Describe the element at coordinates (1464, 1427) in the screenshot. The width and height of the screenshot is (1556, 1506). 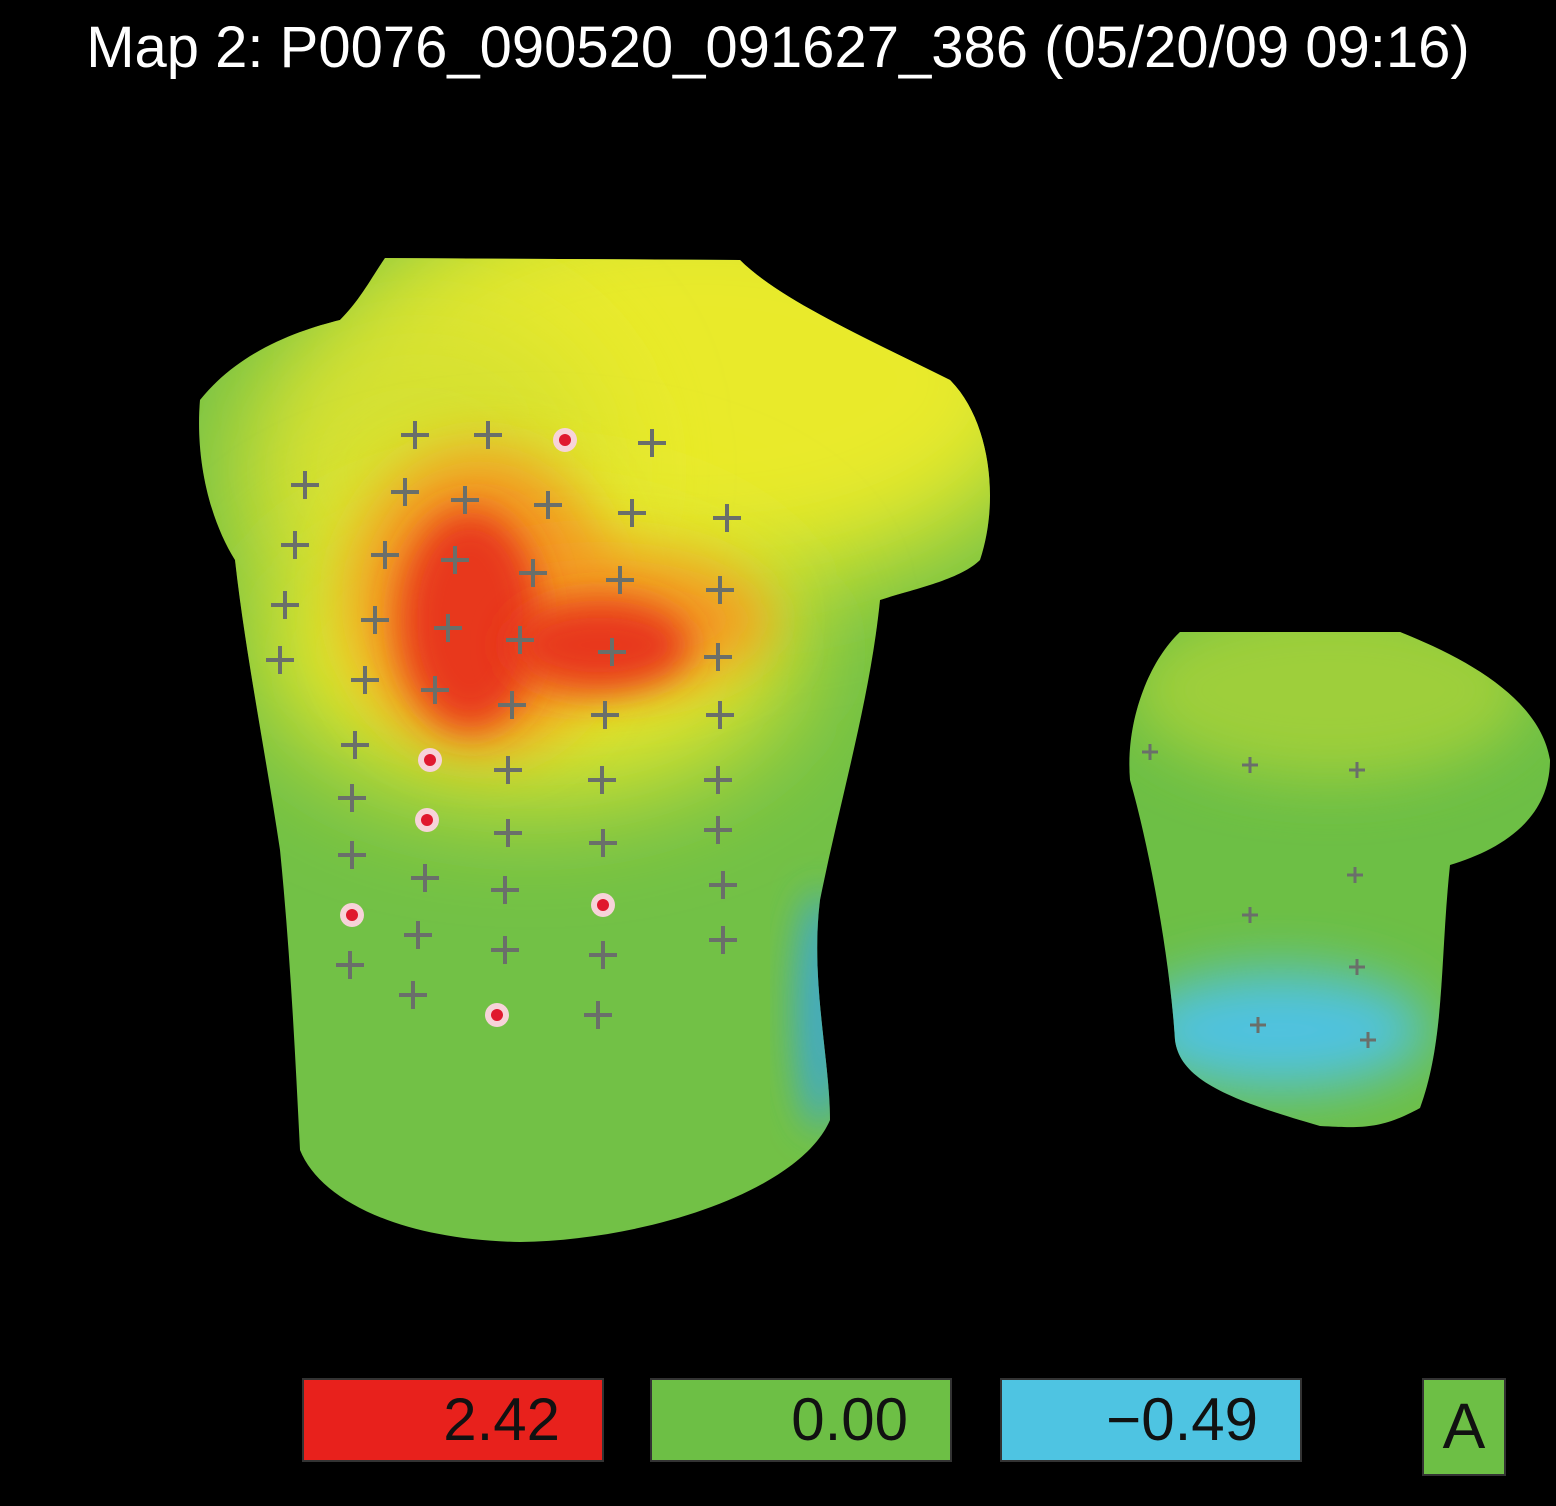
I see `view-toggle-button: A` at that location.